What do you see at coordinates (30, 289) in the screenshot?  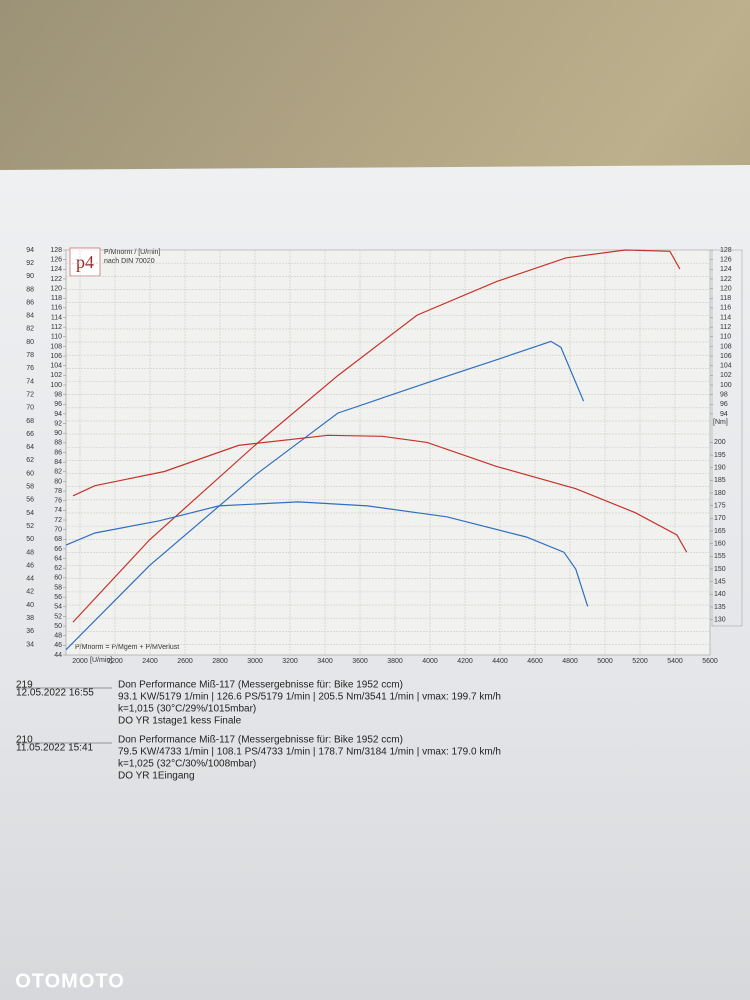 I see `y-tick-label: 88` at bounding box center [30, 289].